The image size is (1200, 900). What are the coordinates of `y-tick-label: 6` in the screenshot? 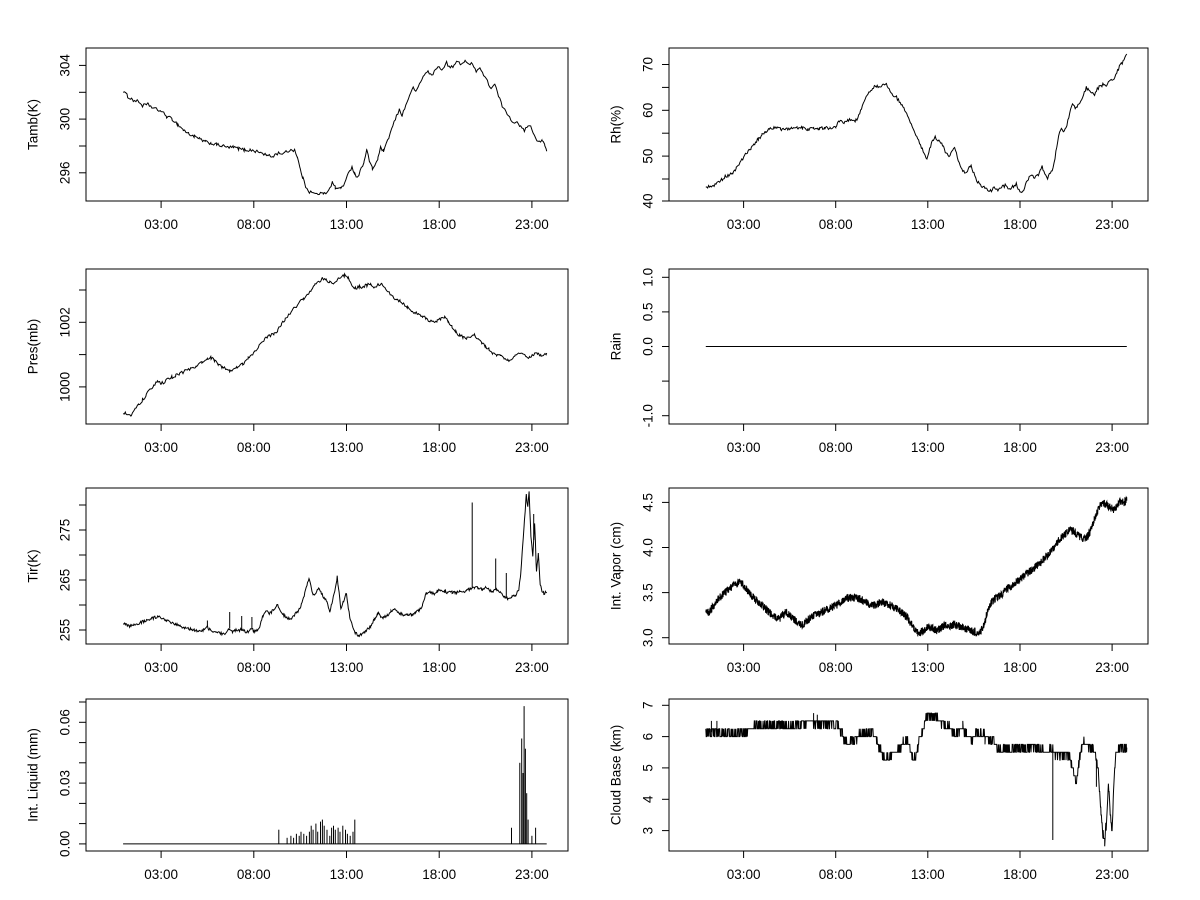 It's located at (648, 737).